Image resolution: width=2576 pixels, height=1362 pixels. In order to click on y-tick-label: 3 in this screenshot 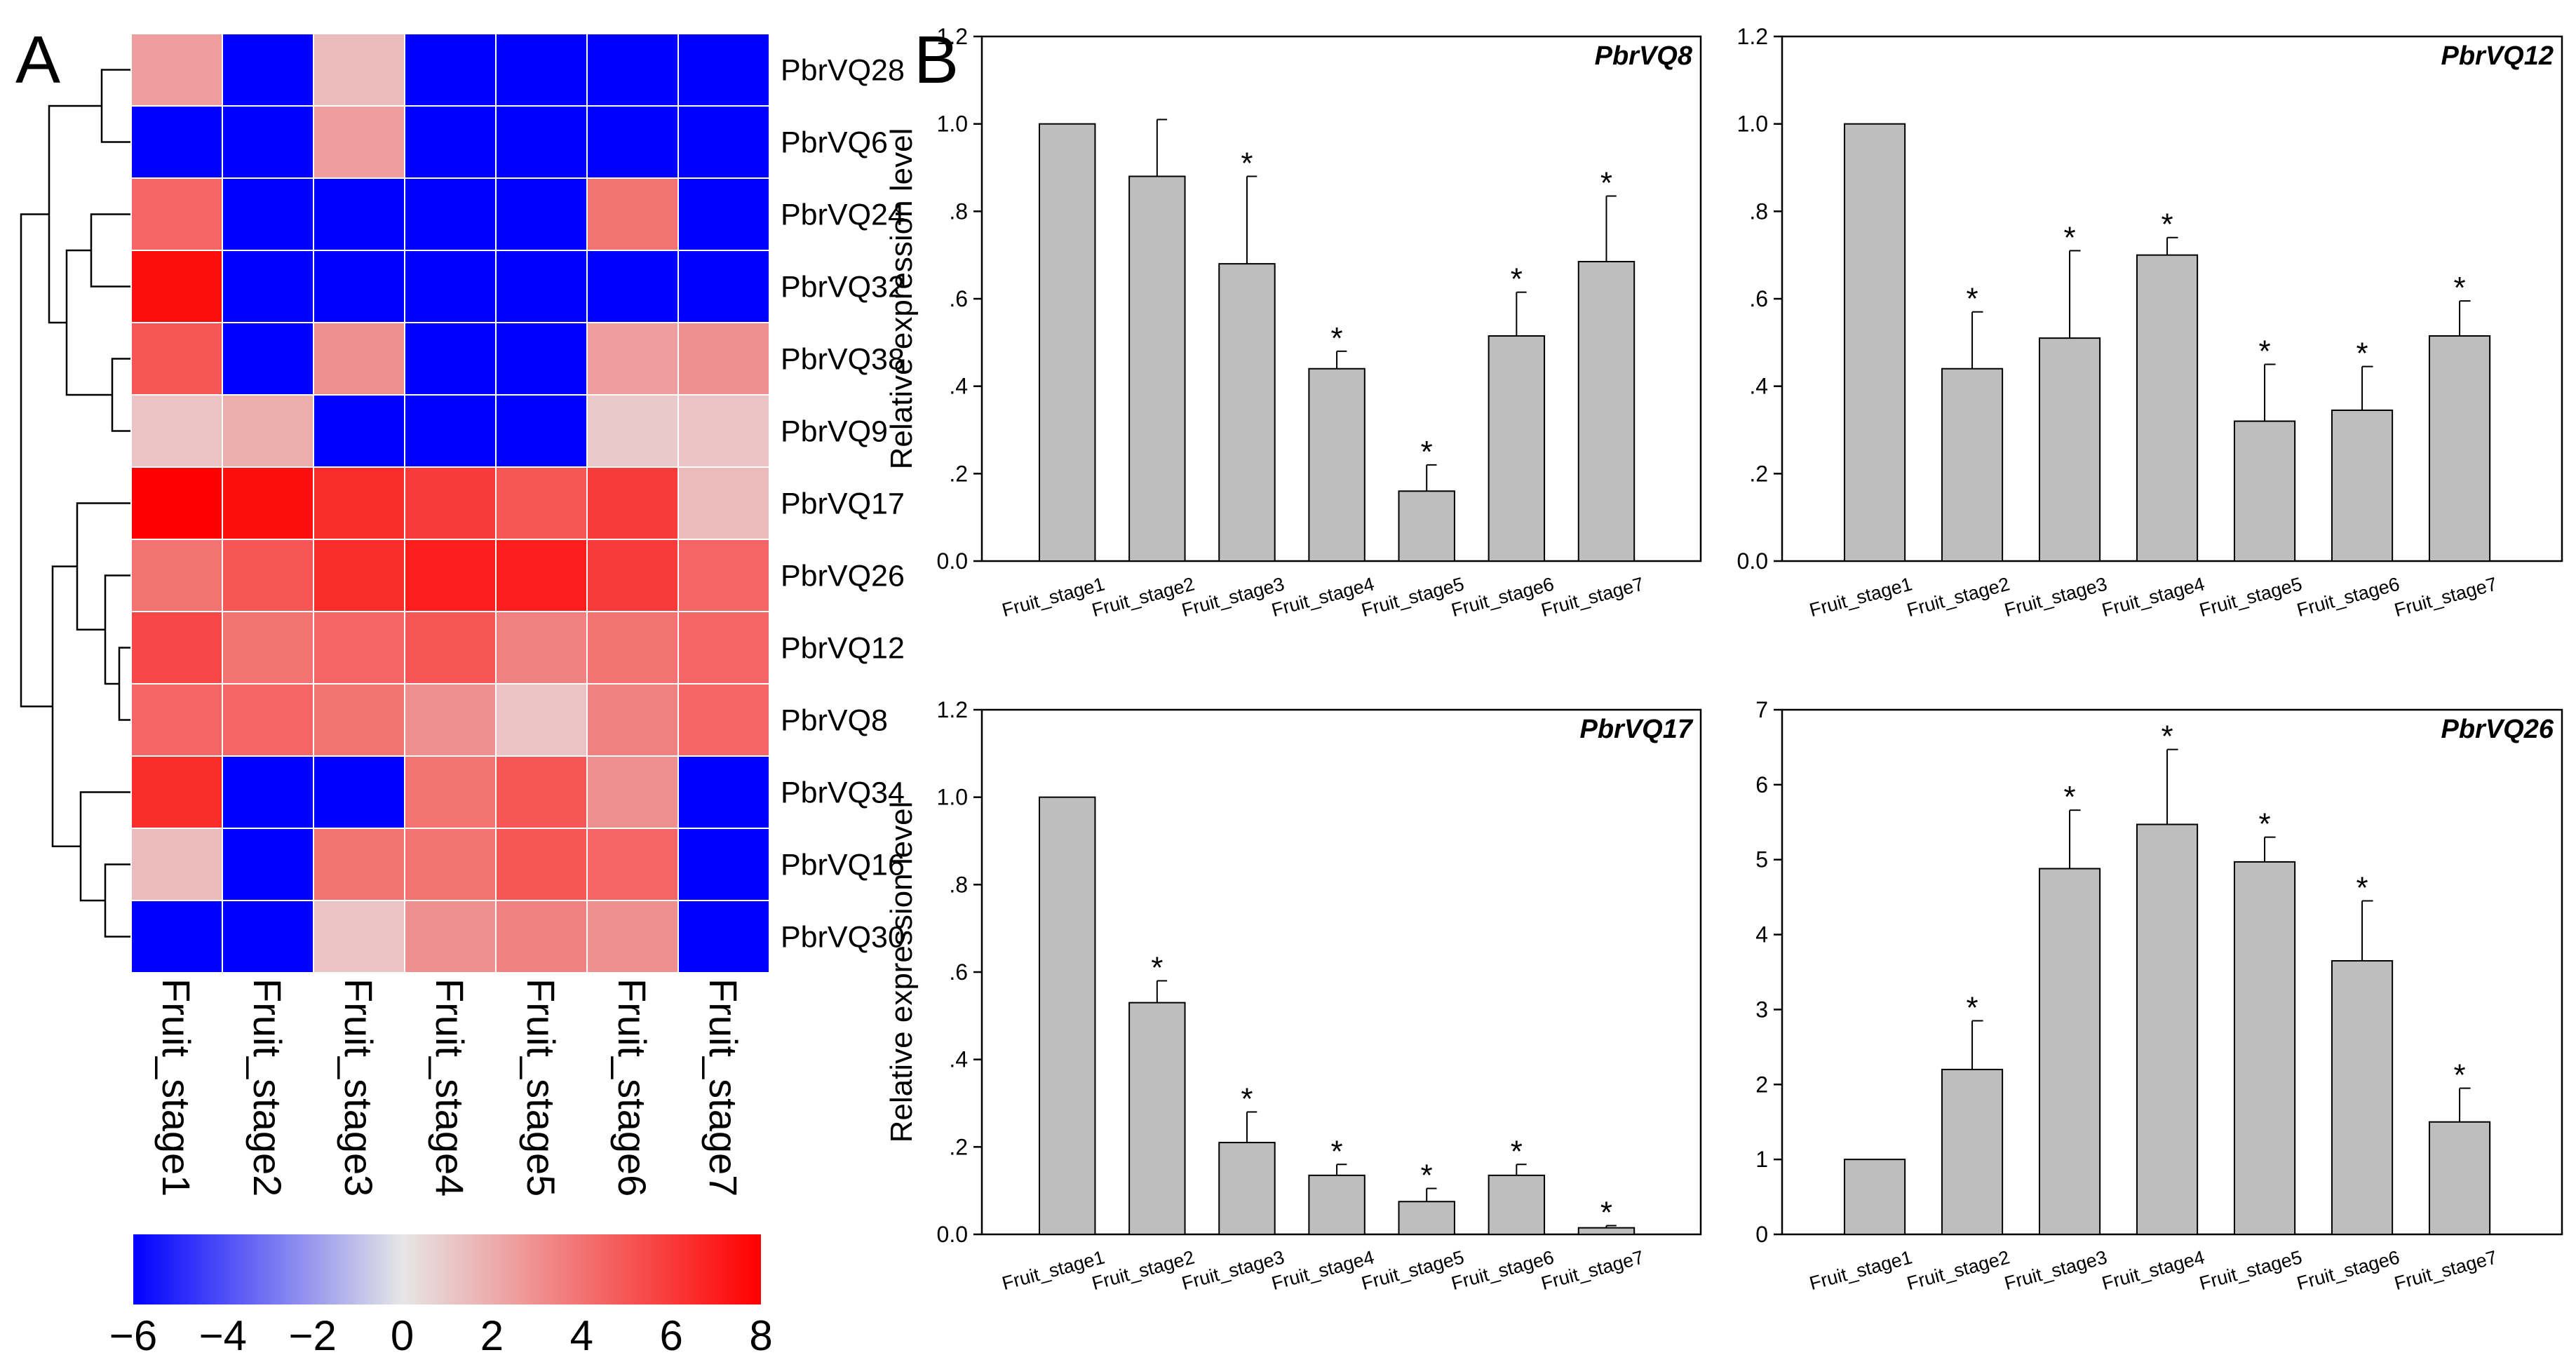, I will do `click(1761, 1009)`.